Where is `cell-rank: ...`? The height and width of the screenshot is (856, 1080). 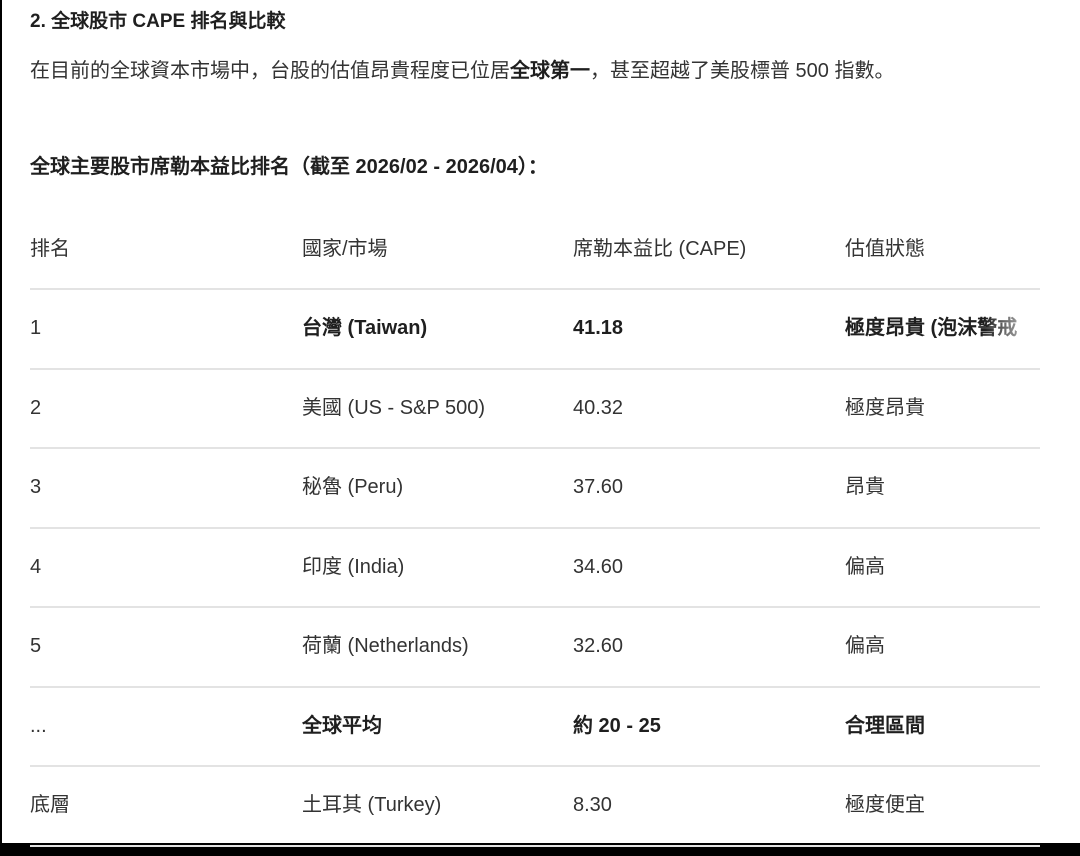 cell-rank: ... is located at coordinates (38, 725).